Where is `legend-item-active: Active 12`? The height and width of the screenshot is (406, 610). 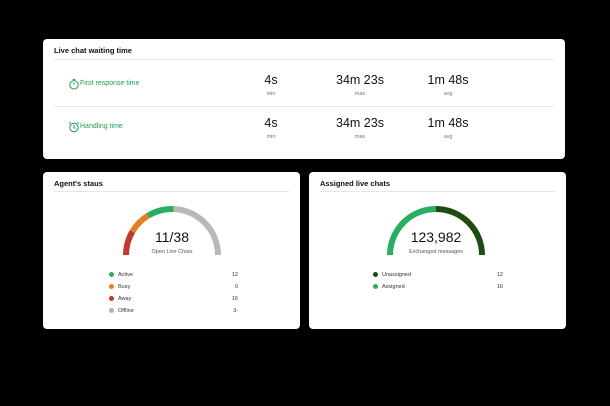 legend-item-active: Active 12 is located at coordinates (173, 275).